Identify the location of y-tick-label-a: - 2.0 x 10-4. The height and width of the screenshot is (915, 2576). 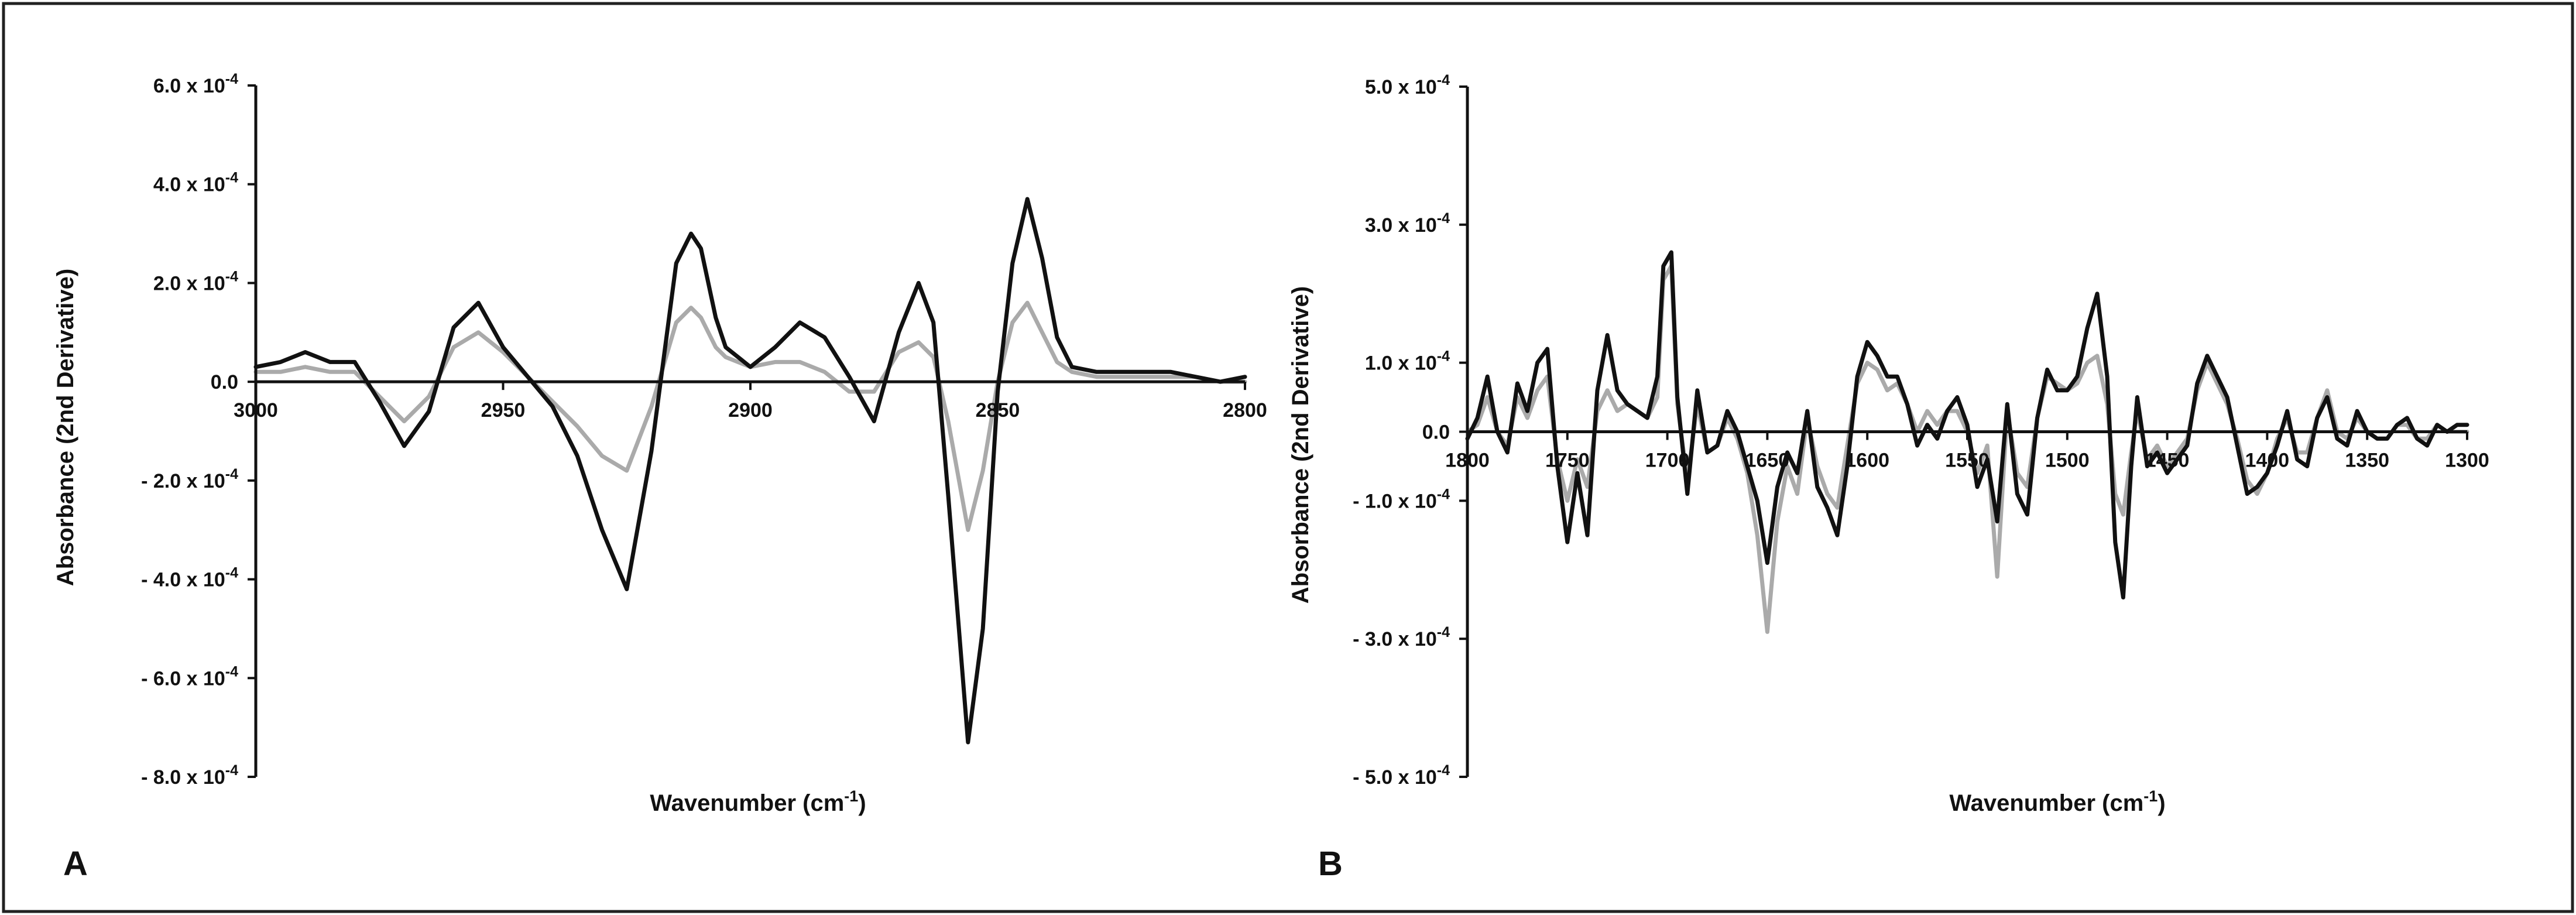
(190, 479).